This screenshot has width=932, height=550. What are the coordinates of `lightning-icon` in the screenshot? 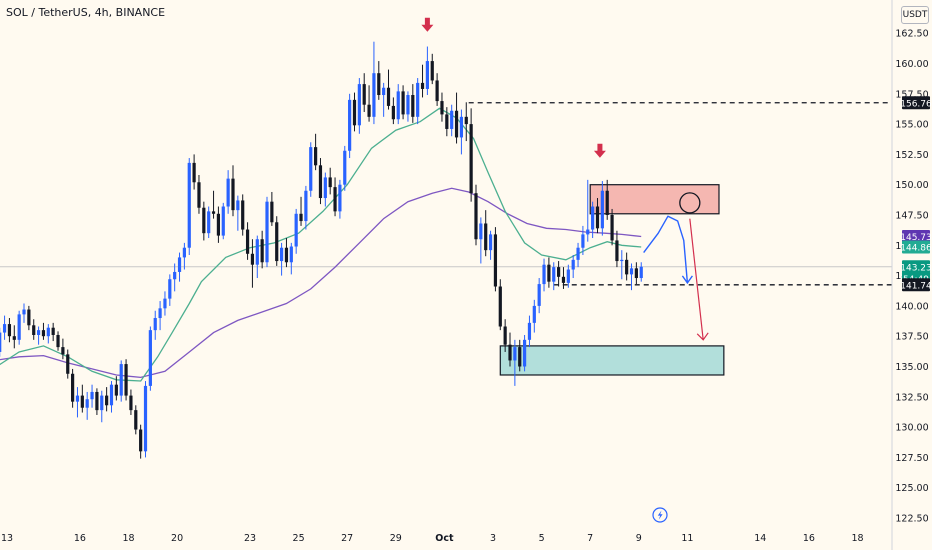 It's located at (660, 515).